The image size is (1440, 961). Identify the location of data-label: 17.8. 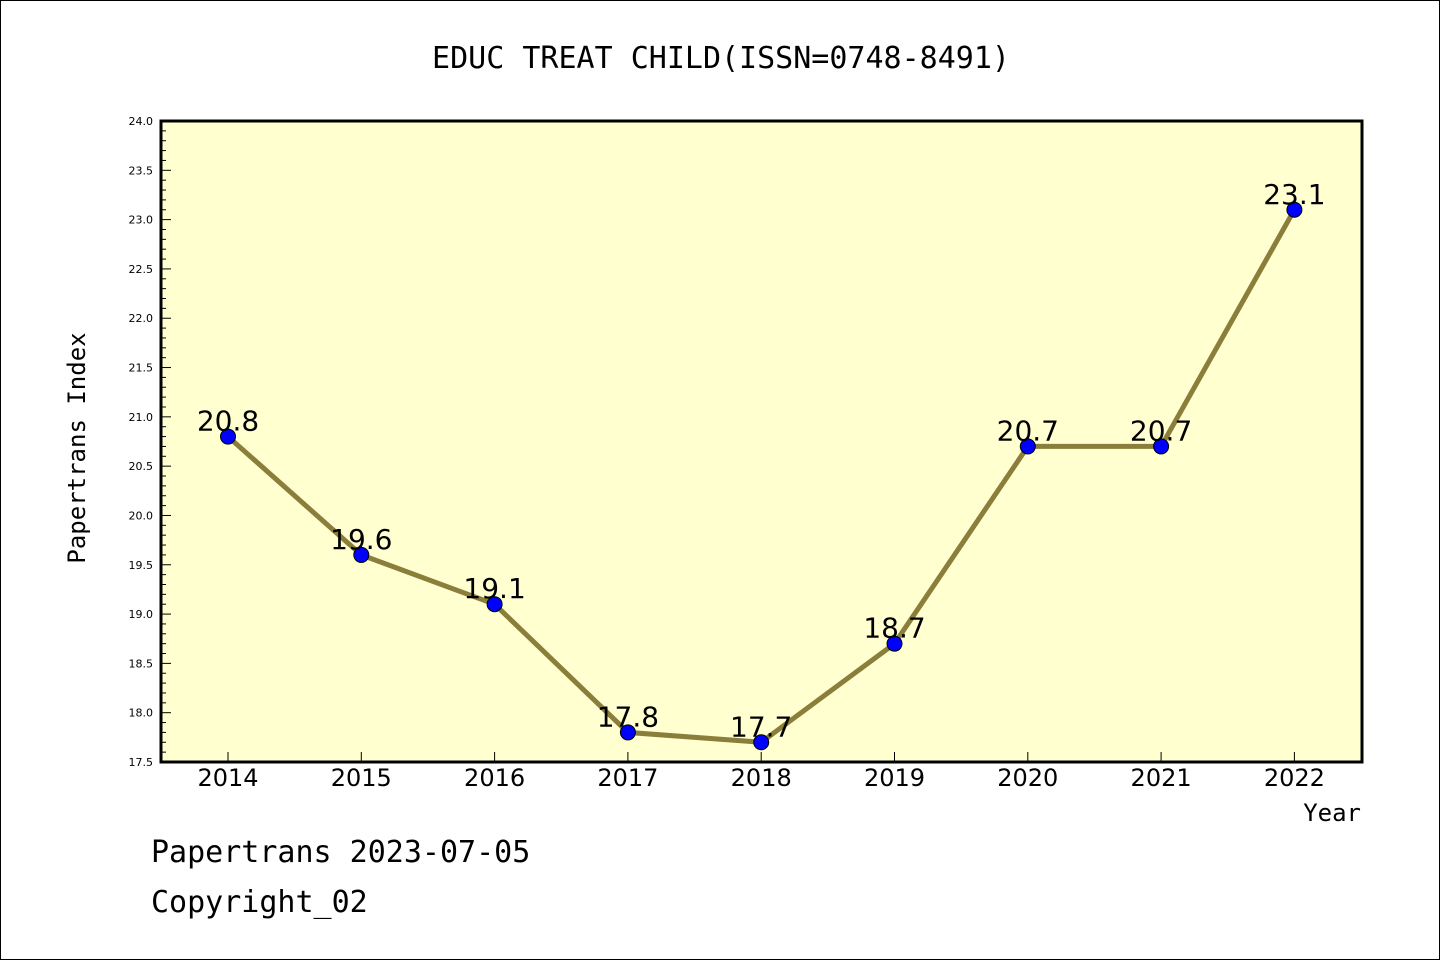
(628, 716).